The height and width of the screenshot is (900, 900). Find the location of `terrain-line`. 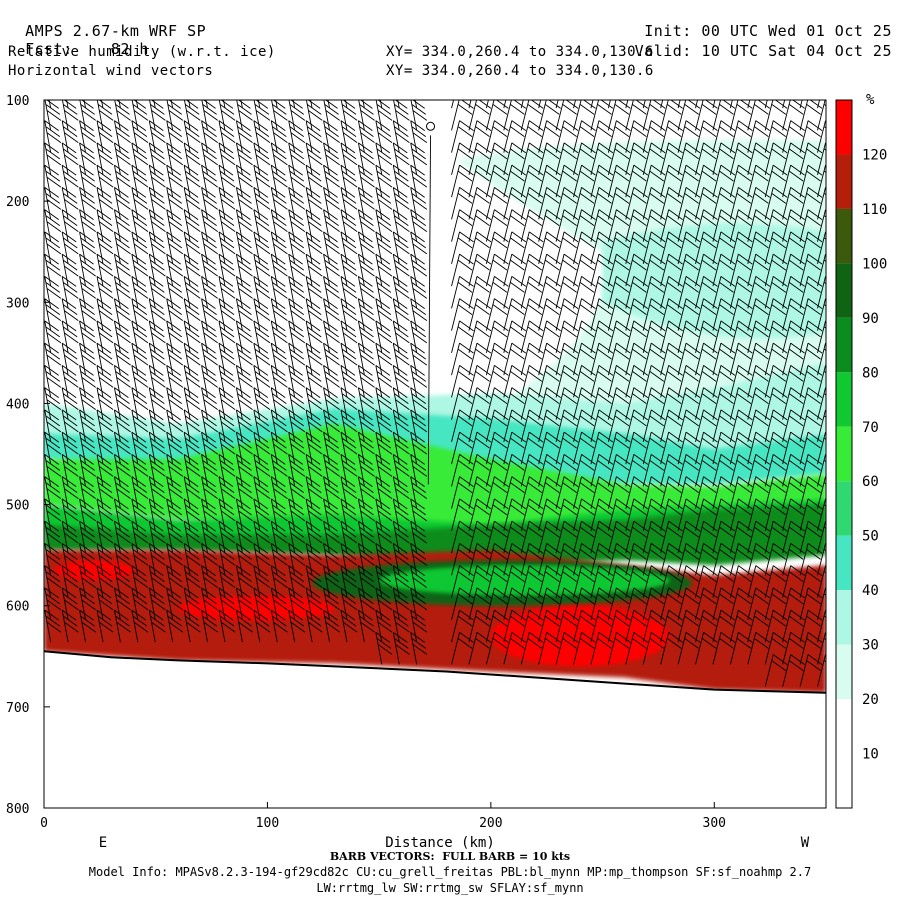

terrain-line is located at coordinates (435, 672).